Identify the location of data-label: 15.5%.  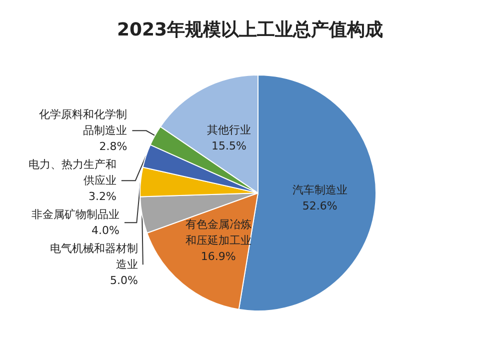
(229, 146).